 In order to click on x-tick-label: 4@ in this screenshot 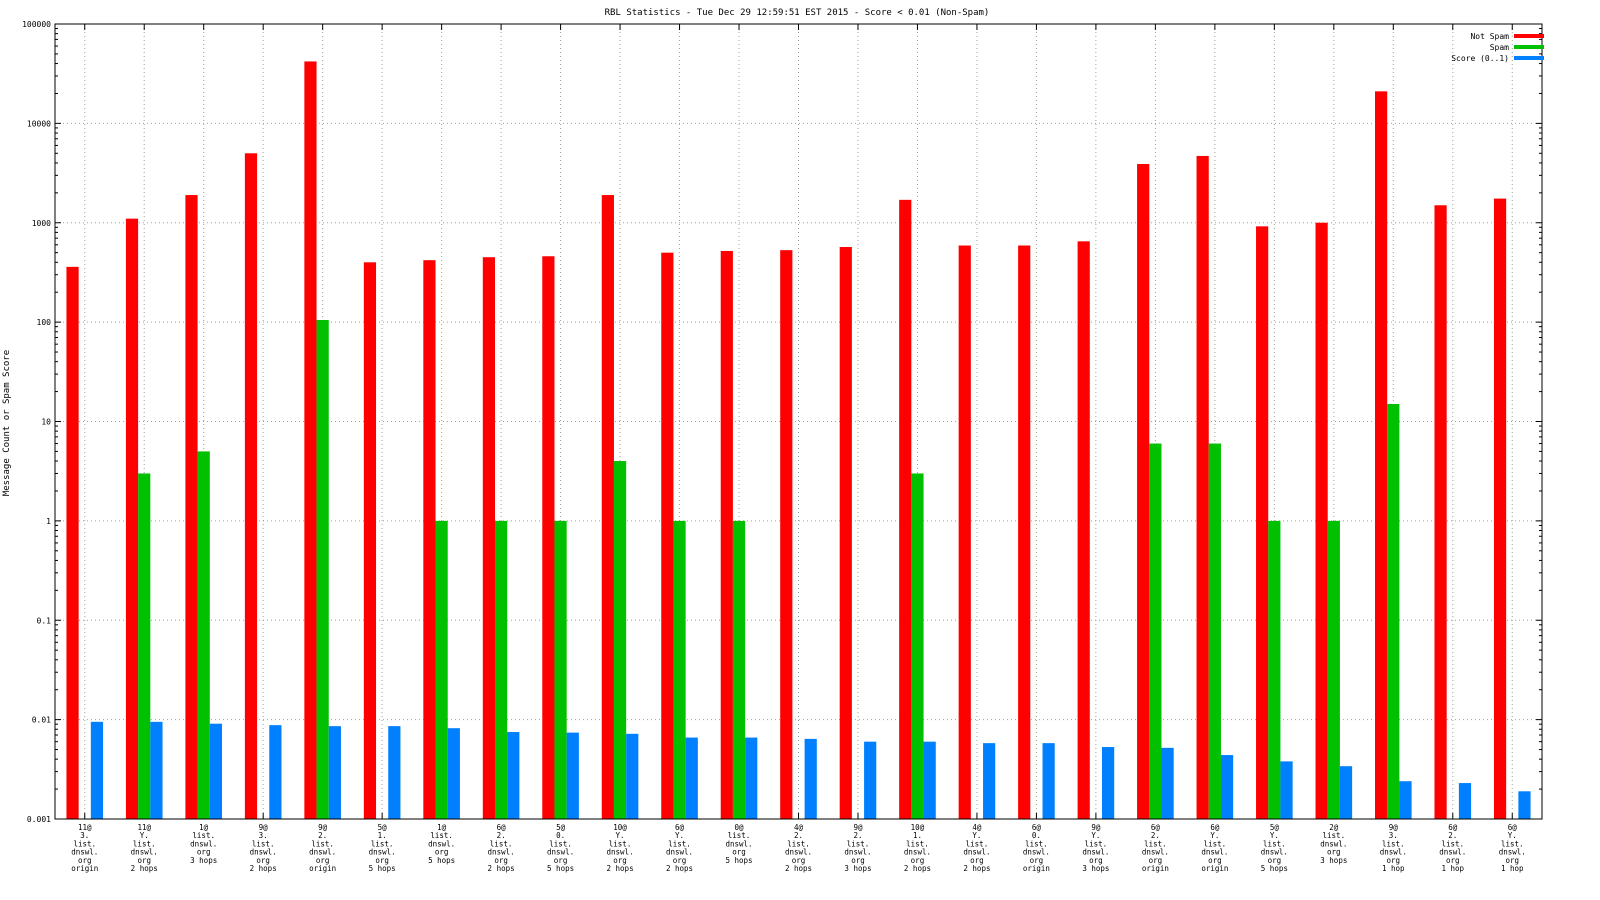, I will do `click(799, 827)`.